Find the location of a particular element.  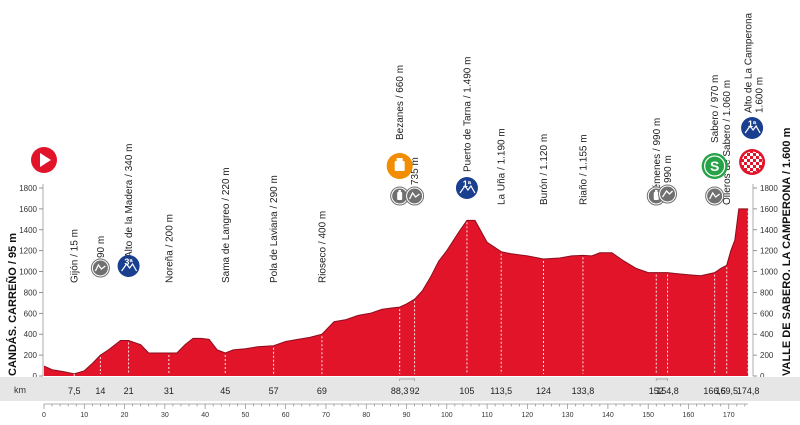

x-tick-label: 40 is located at coordinates (205, 415).